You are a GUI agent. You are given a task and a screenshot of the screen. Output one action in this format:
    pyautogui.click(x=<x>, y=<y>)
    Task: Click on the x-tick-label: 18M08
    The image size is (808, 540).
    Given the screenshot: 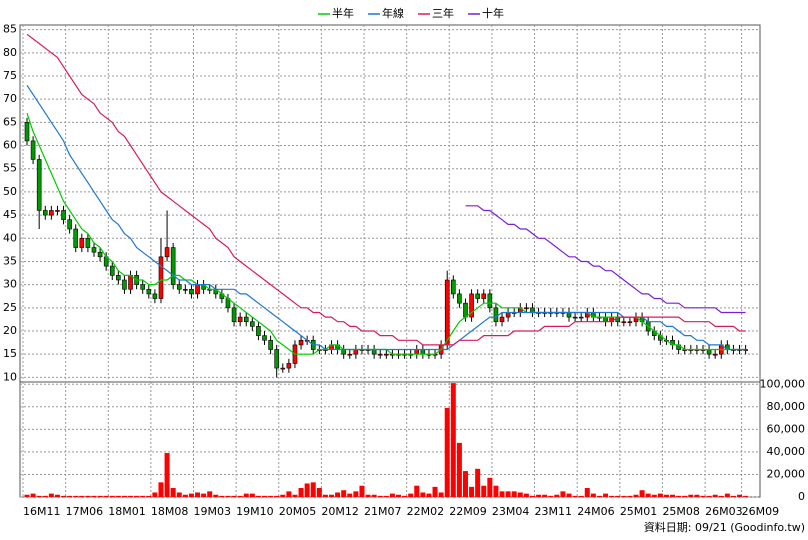 What is the action you would take?
    pyautogui.click(x=170, y=511)
    